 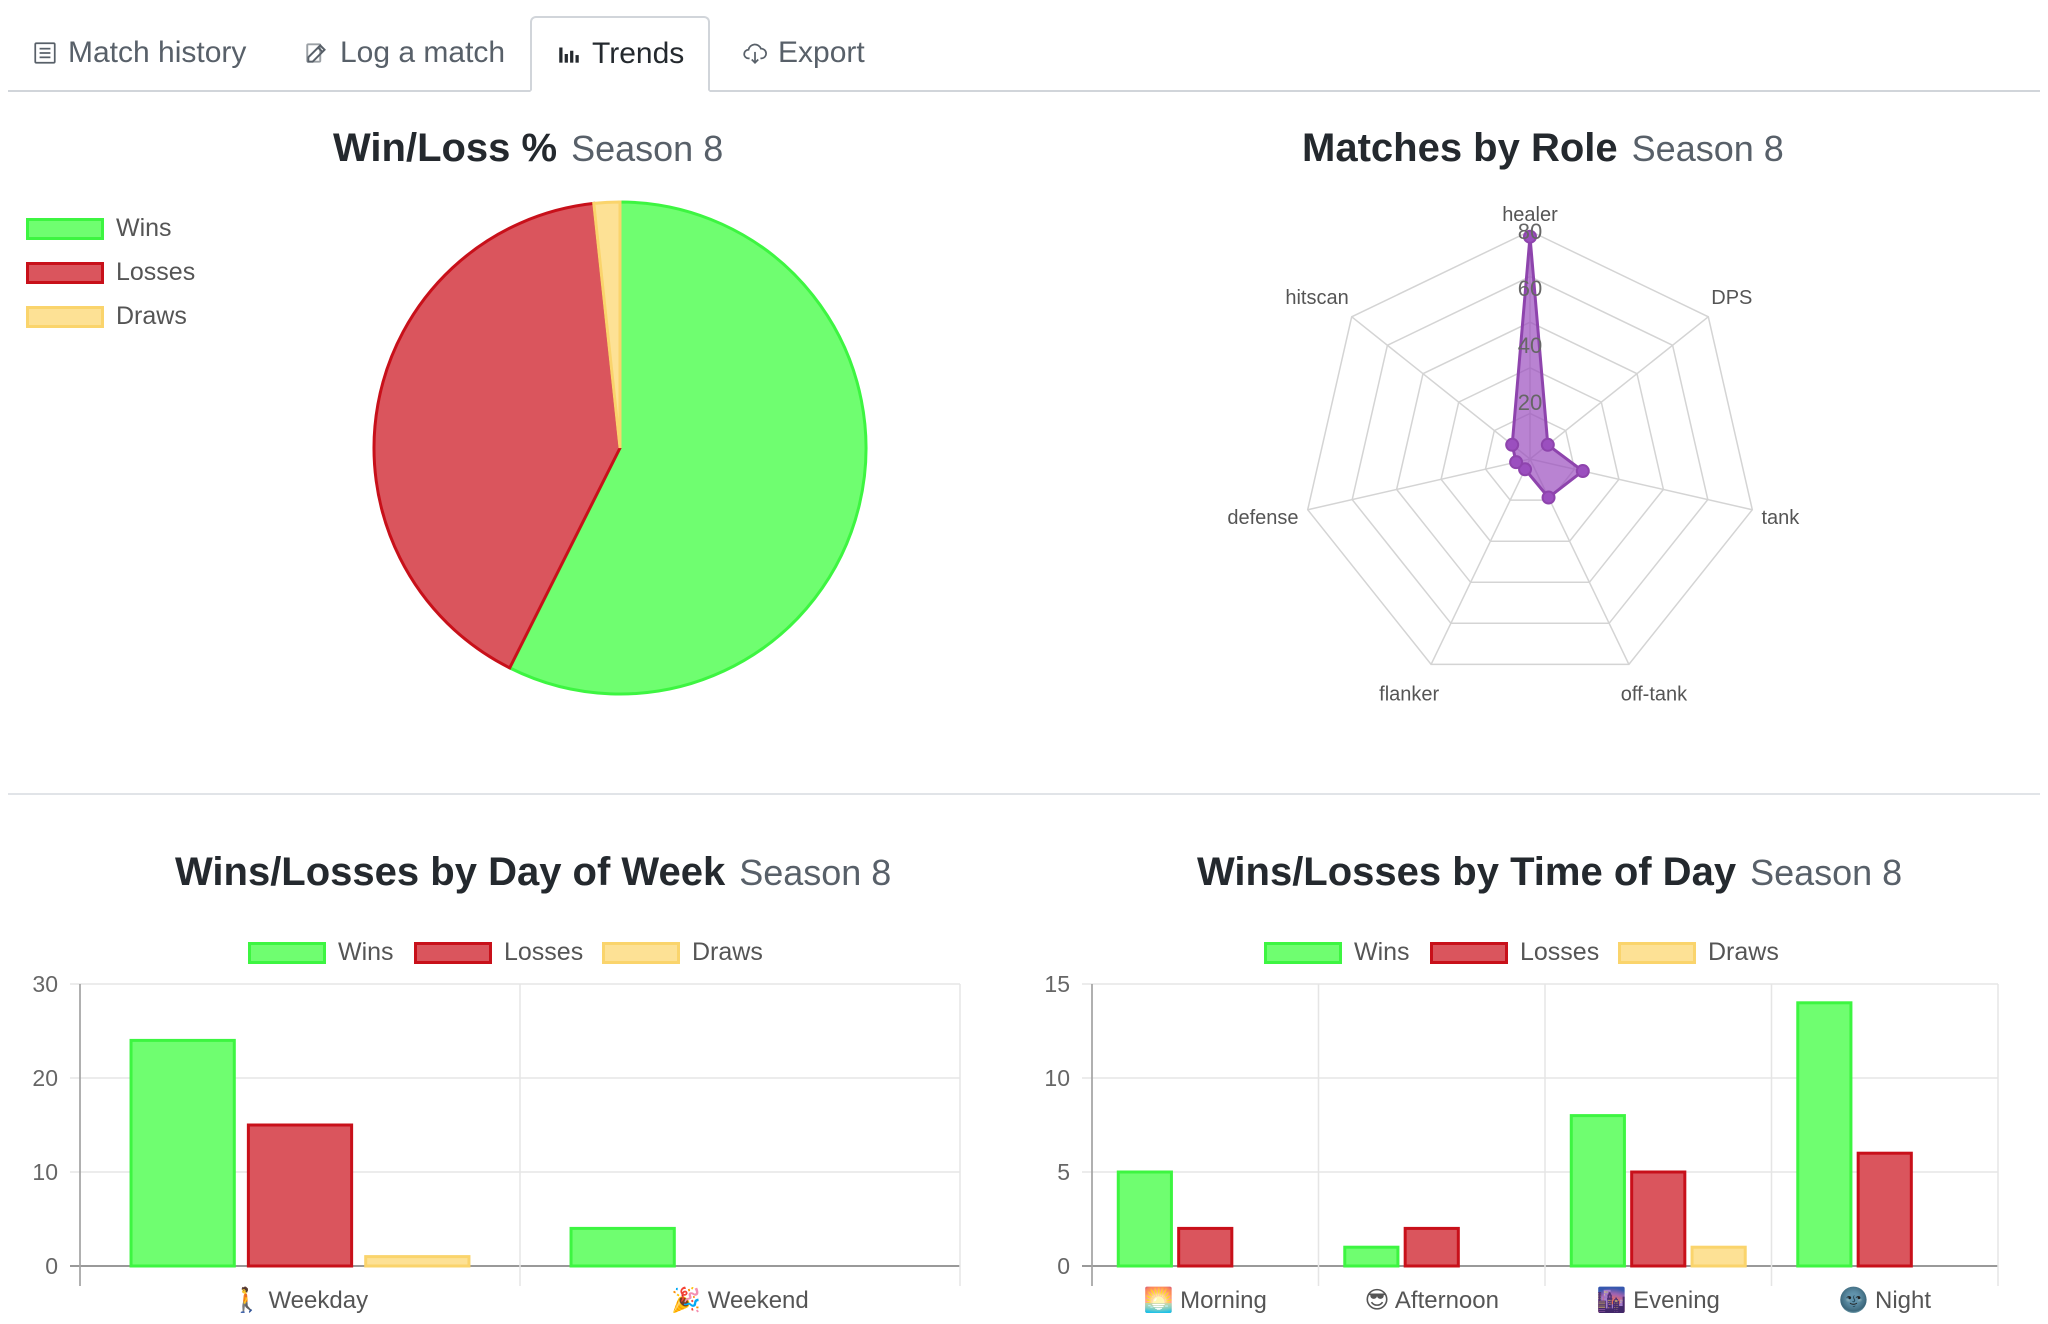 I want to click on day-title: Wins/Losses by Day of Week Season 8, so click(x=533, y=872).